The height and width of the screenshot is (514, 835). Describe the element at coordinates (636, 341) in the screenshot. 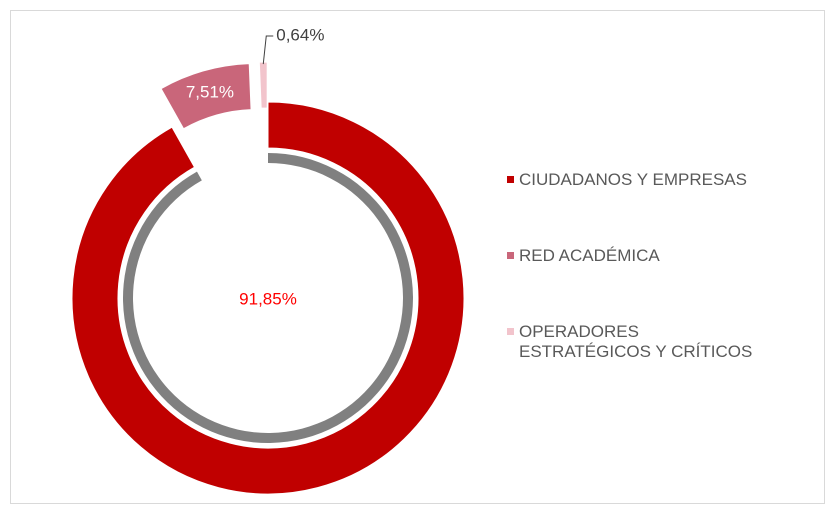

I see `legend-label: OPERADORES ESTRATÉGICOS Y CRÍTICOS` at that location.